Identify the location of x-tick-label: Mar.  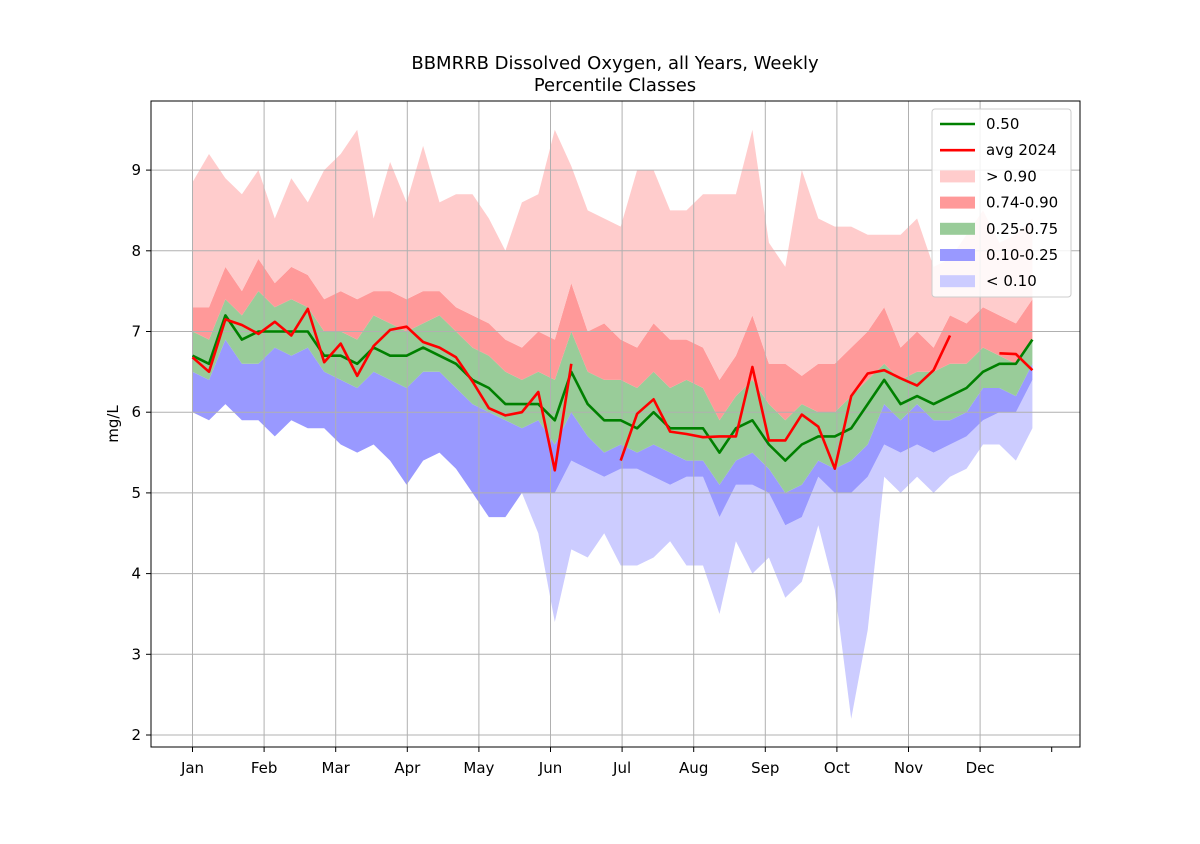
(336, 768).